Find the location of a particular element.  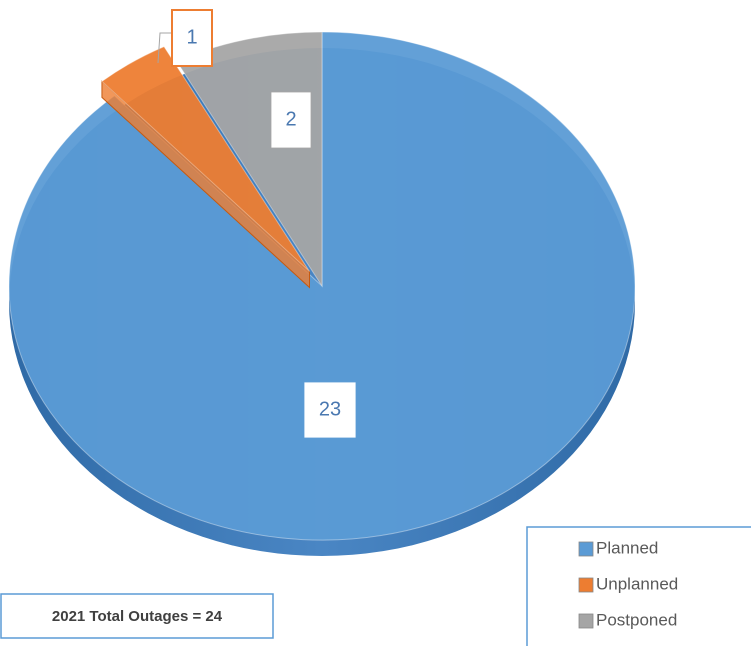

annotation: 2021 Total Outages = 24 is located at coordinates (137, 616).